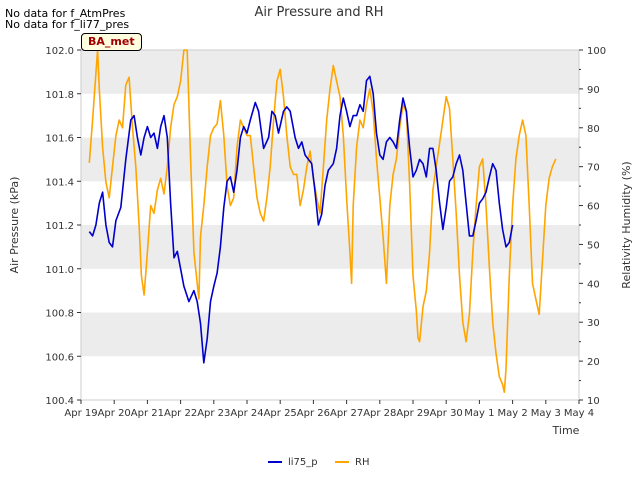 This screenshot has width=640, height=480. I want to click on x-tick-label: May 4, so click(579, 413).